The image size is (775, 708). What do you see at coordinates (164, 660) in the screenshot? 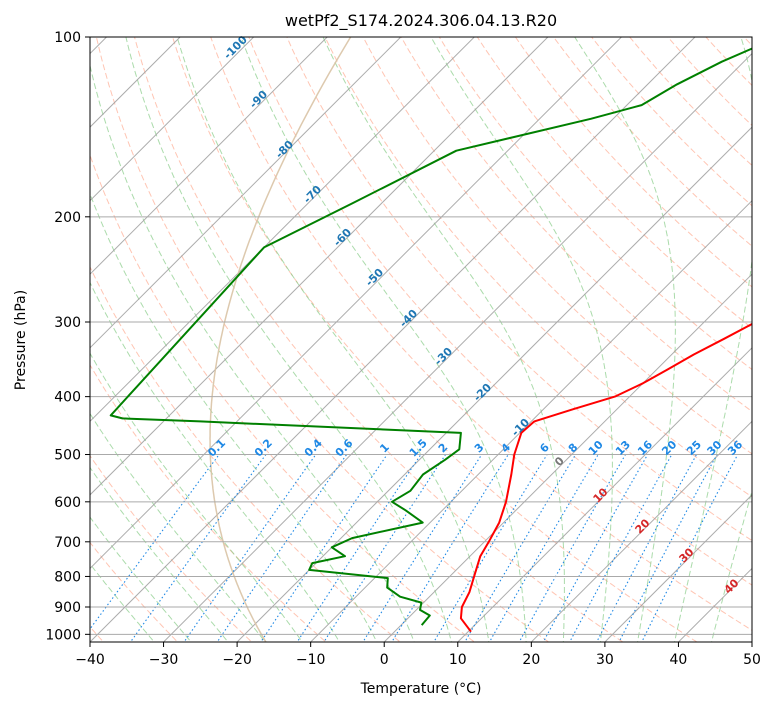
I see `x-tick-label: −30` at bounding box center [164, 660].